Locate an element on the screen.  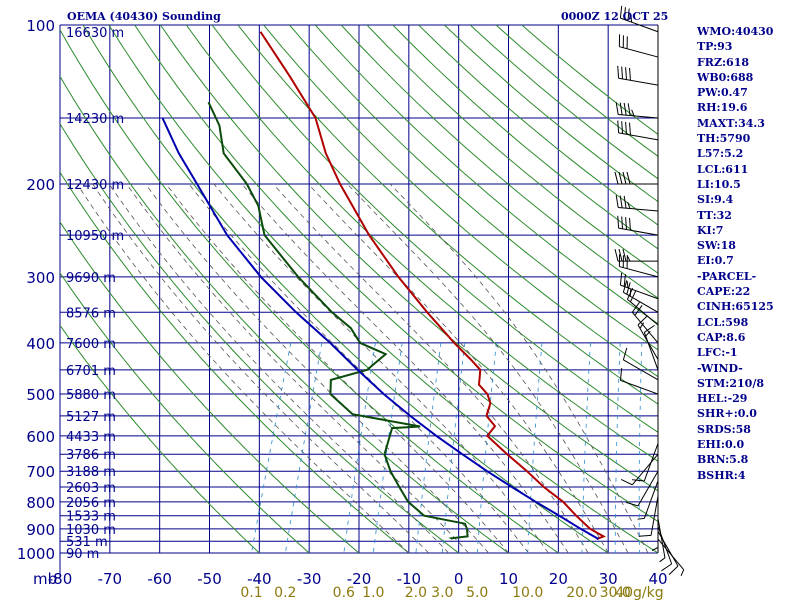
height-label: 531 m is located at coordinates (87, 542).